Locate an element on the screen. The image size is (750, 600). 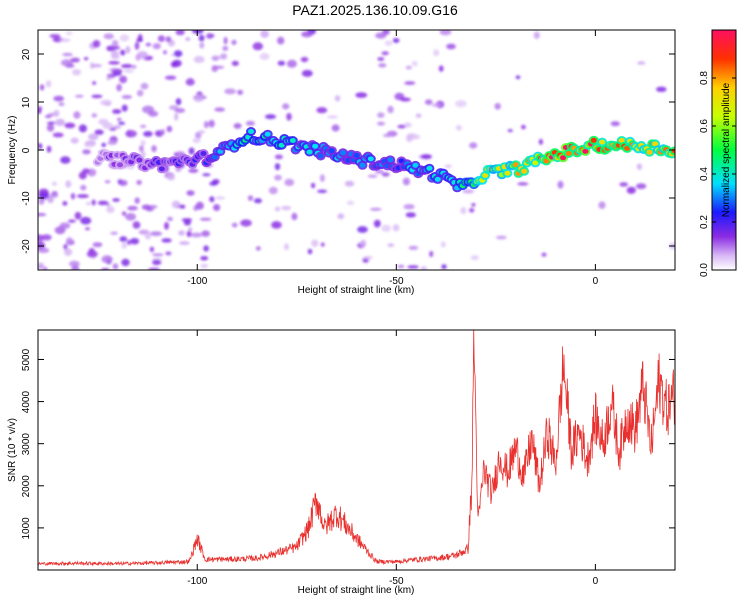
colorbar-gradient is located at coordinates (724, 150).